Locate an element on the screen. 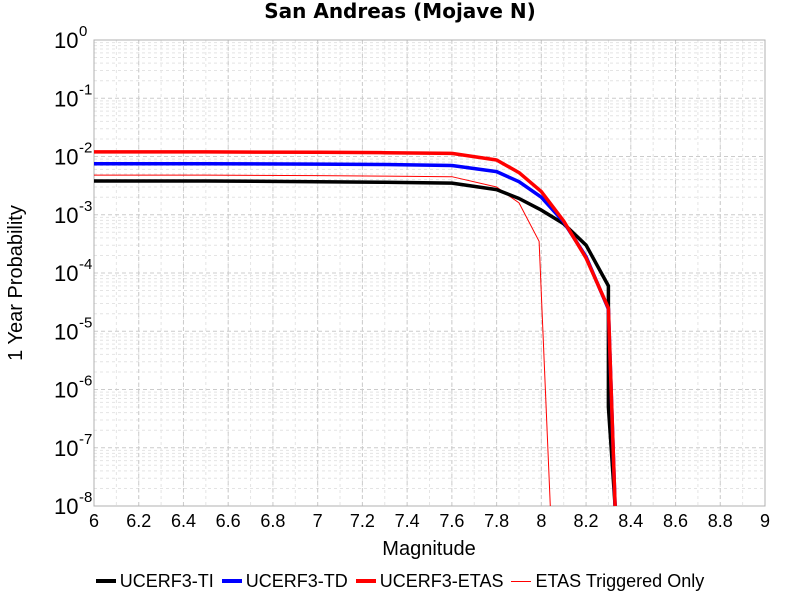 The height and width of the screenshot is (600, 800). legend-item-ucerf3-ti: UCERF3-TI is located at coordinates (154, 581).